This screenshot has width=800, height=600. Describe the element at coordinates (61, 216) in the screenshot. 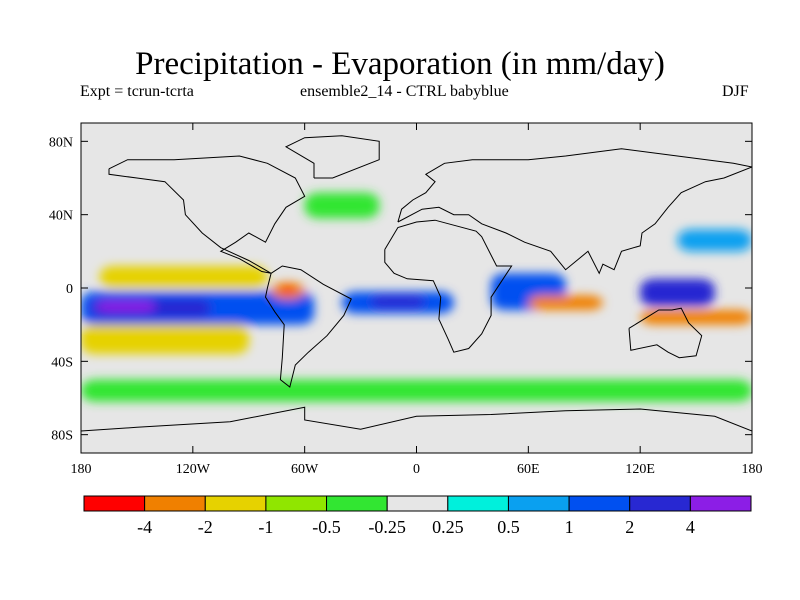

I see `y-tick-label: 40N` at that location.